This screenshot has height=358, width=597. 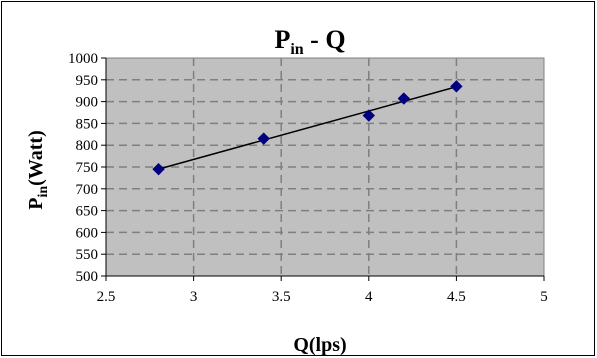 I want to click on x-tick-label: 3.5, so click(x=281, y=297).